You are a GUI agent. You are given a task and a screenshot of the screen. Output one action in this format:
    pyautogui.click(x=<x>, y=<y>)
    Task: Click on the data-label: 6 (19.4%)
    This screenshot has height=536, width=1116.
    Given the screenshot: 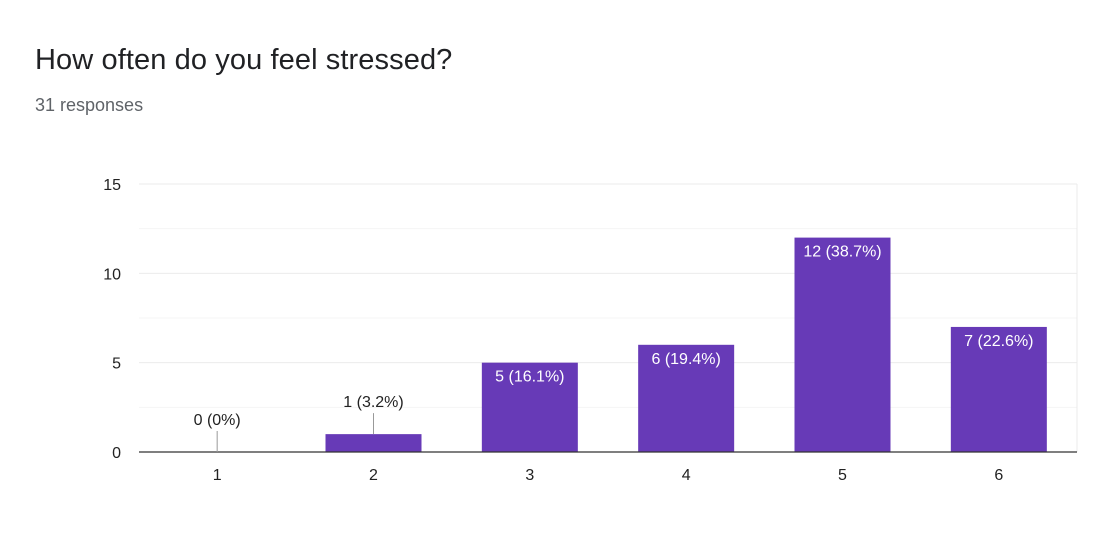 What is the action you would take?
    pyautogui.click(x=685, y=359)
    